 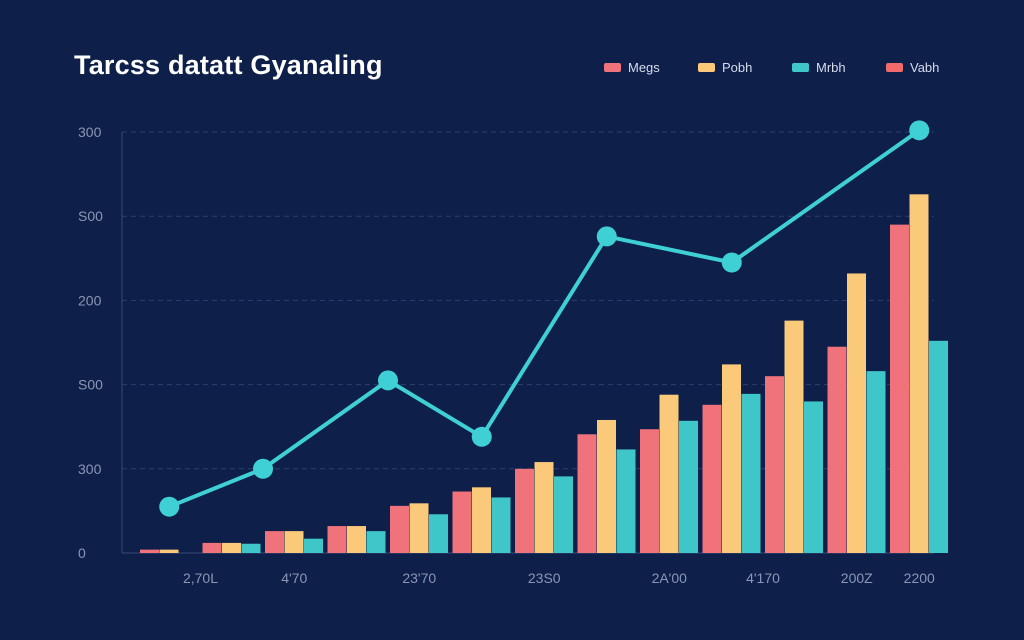 What do you see at coordinates (612, 67) in the screenshot?
I see `legend-swatch-megs` at bounding box center [612, 67].